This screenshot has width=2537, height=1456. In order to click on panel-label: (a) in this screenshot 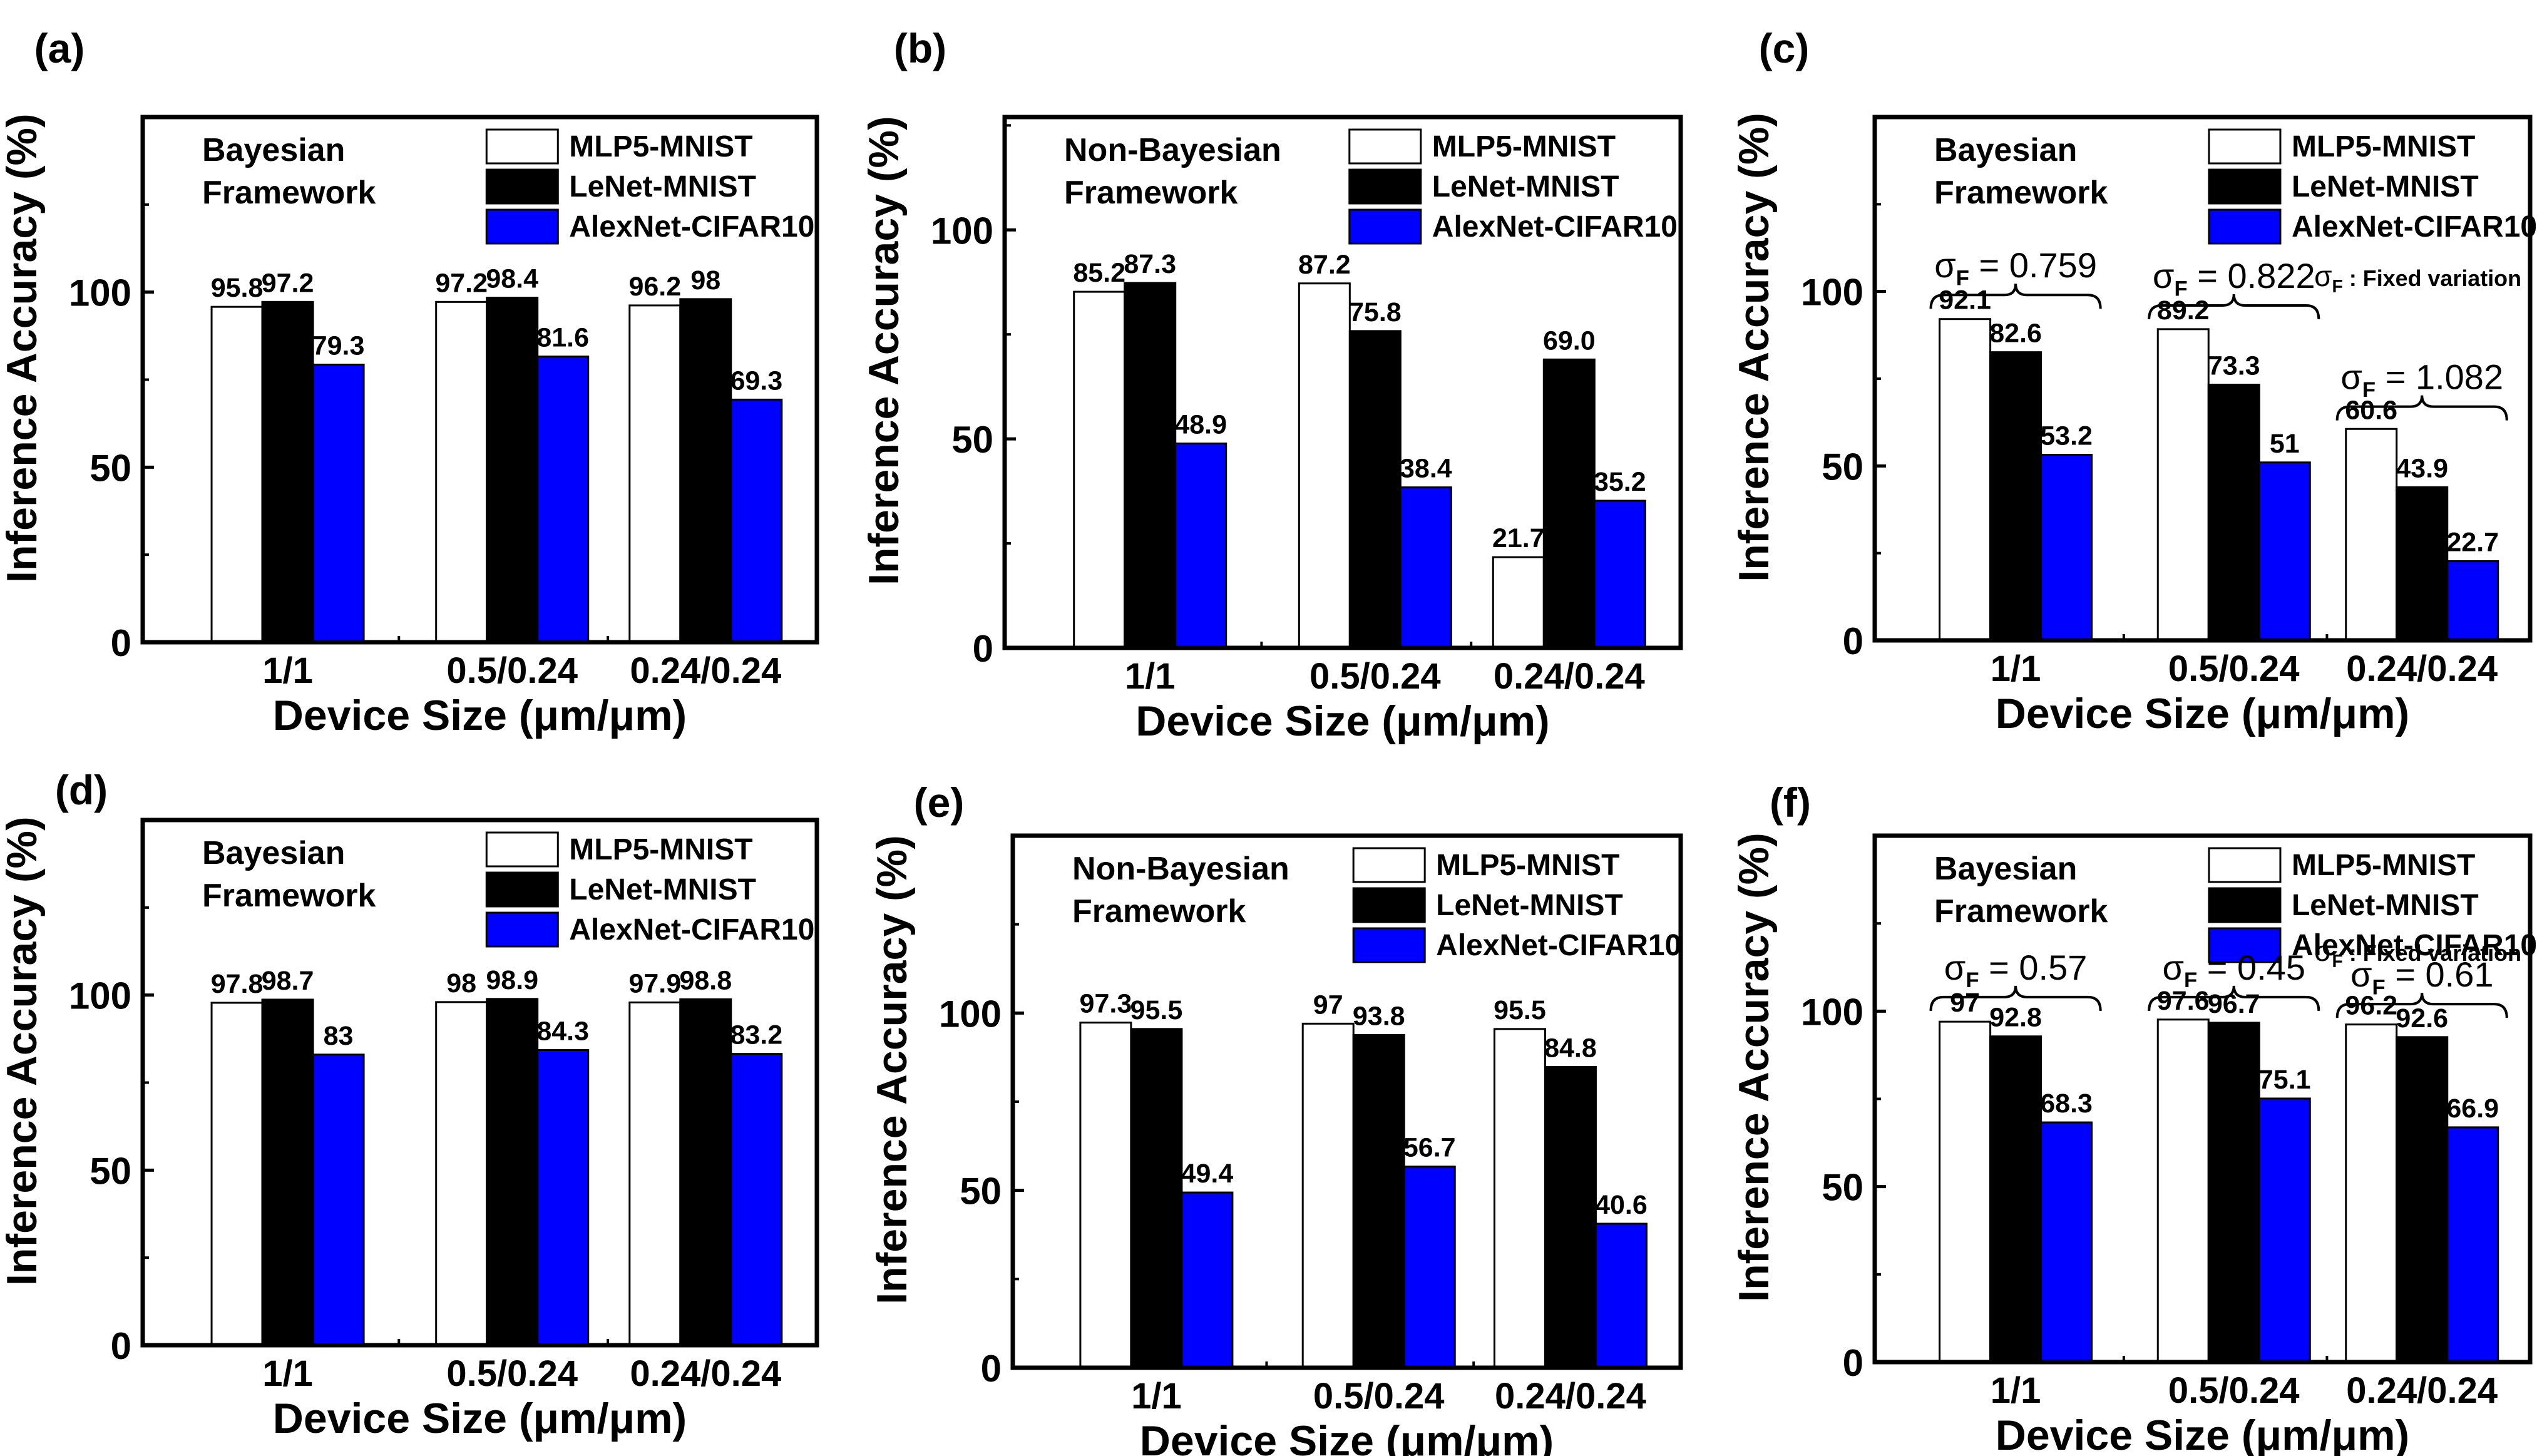, I will do `click(59, 48)`.